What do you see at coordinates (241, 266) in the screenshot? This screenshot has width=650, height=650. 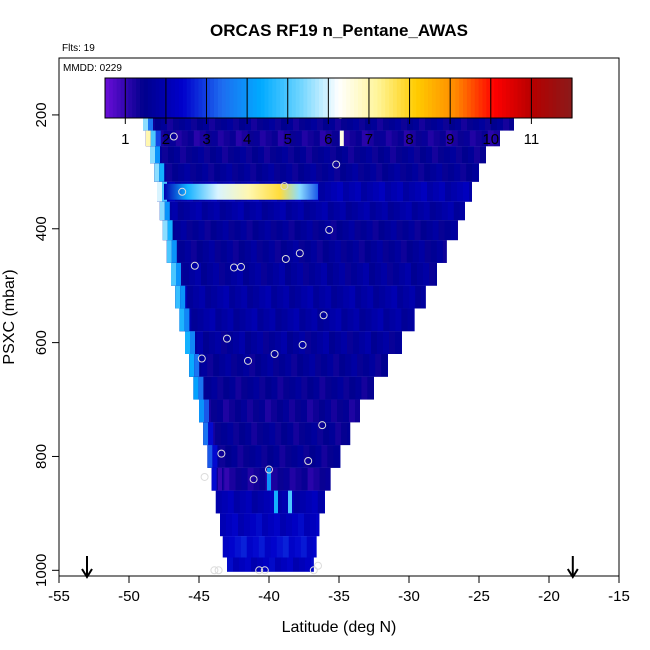 I see `sample-point` at bounding box center [241, 266].